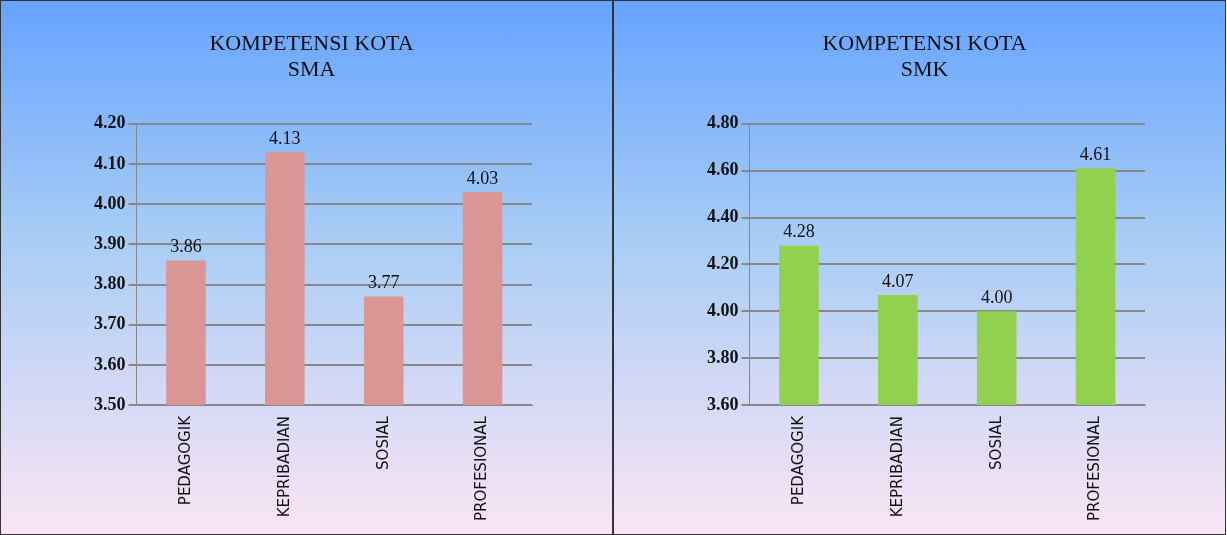 The image size is (1227, 535). Describe the element at coordinates (924, 55) in the screenshot. I see `chart-title: KOMPETENSI KOTA SMK` at that location.